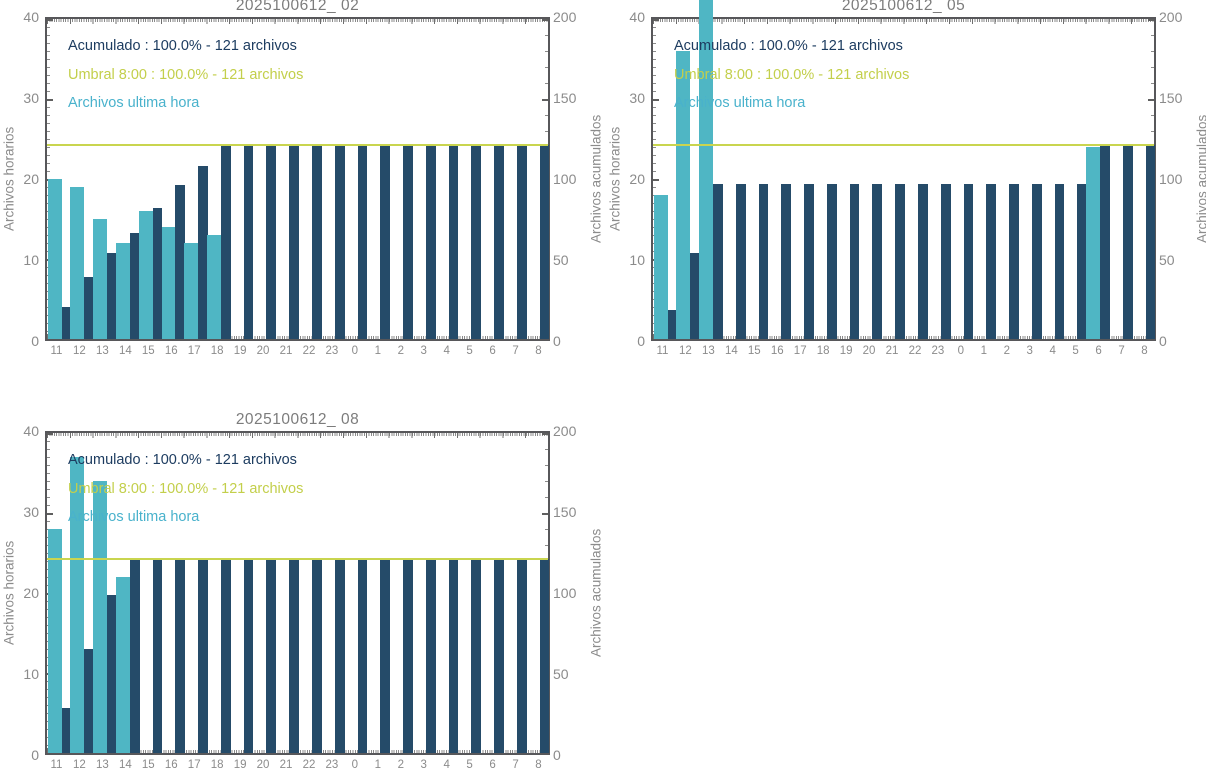  Describe the element at coordinates (182, 46) in the screenshot. I see `legend-acumulado: Acumulado : 100.0% - 121 archivos` at that location.